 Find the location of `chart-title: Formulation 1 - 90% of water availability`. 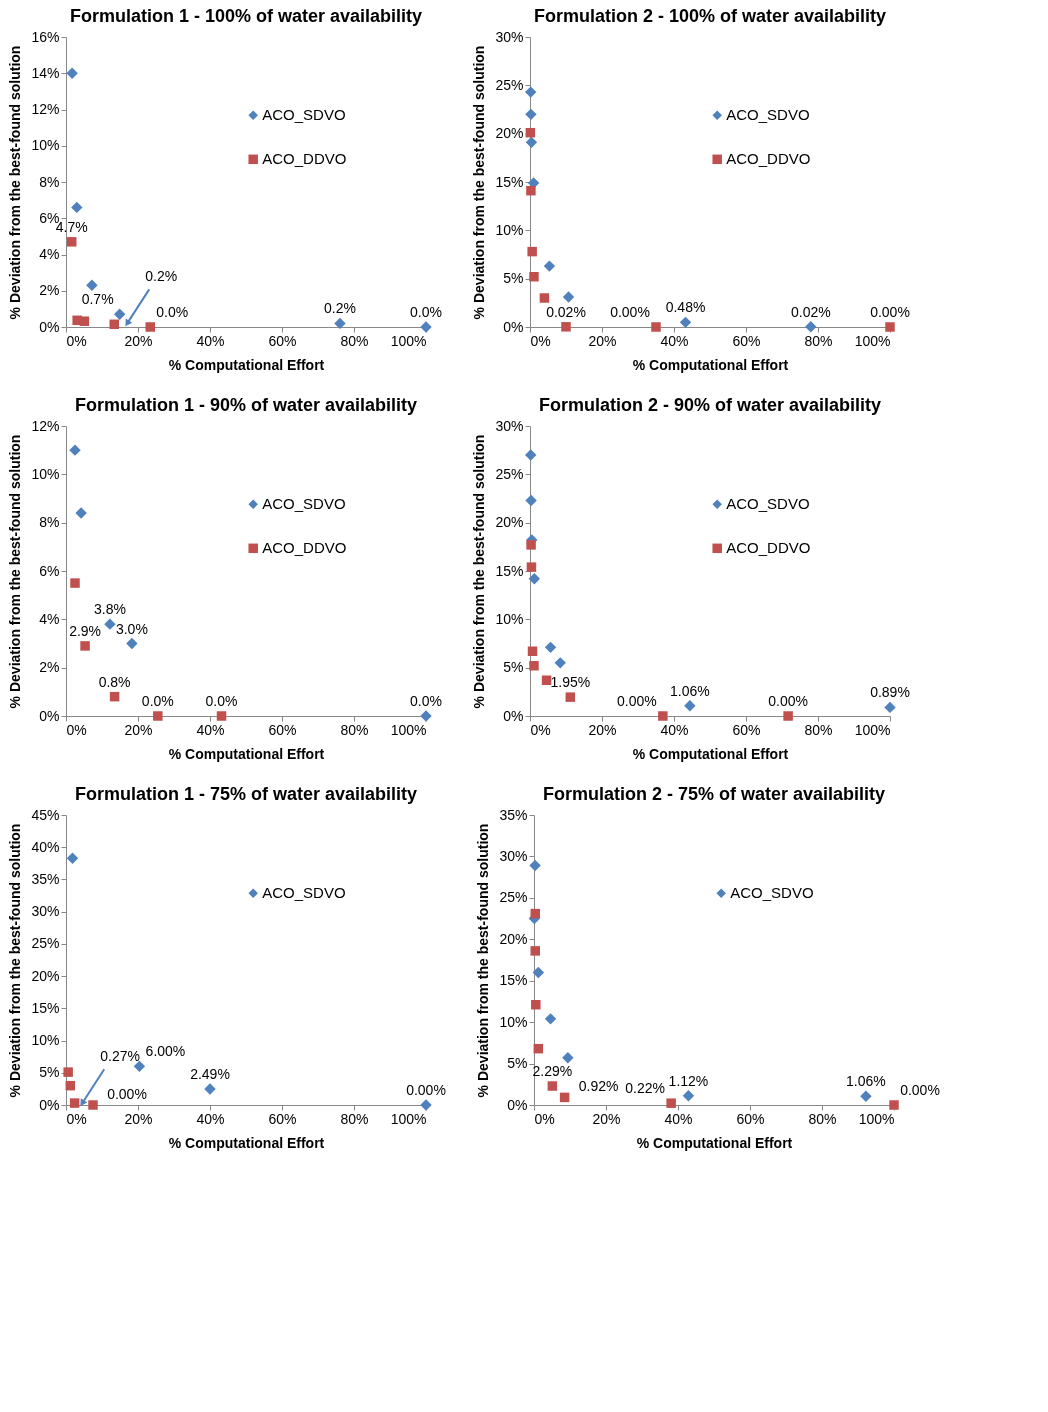

chart-title: Formulation 1 - 90% of water availability is located at coordinates (246, 405).